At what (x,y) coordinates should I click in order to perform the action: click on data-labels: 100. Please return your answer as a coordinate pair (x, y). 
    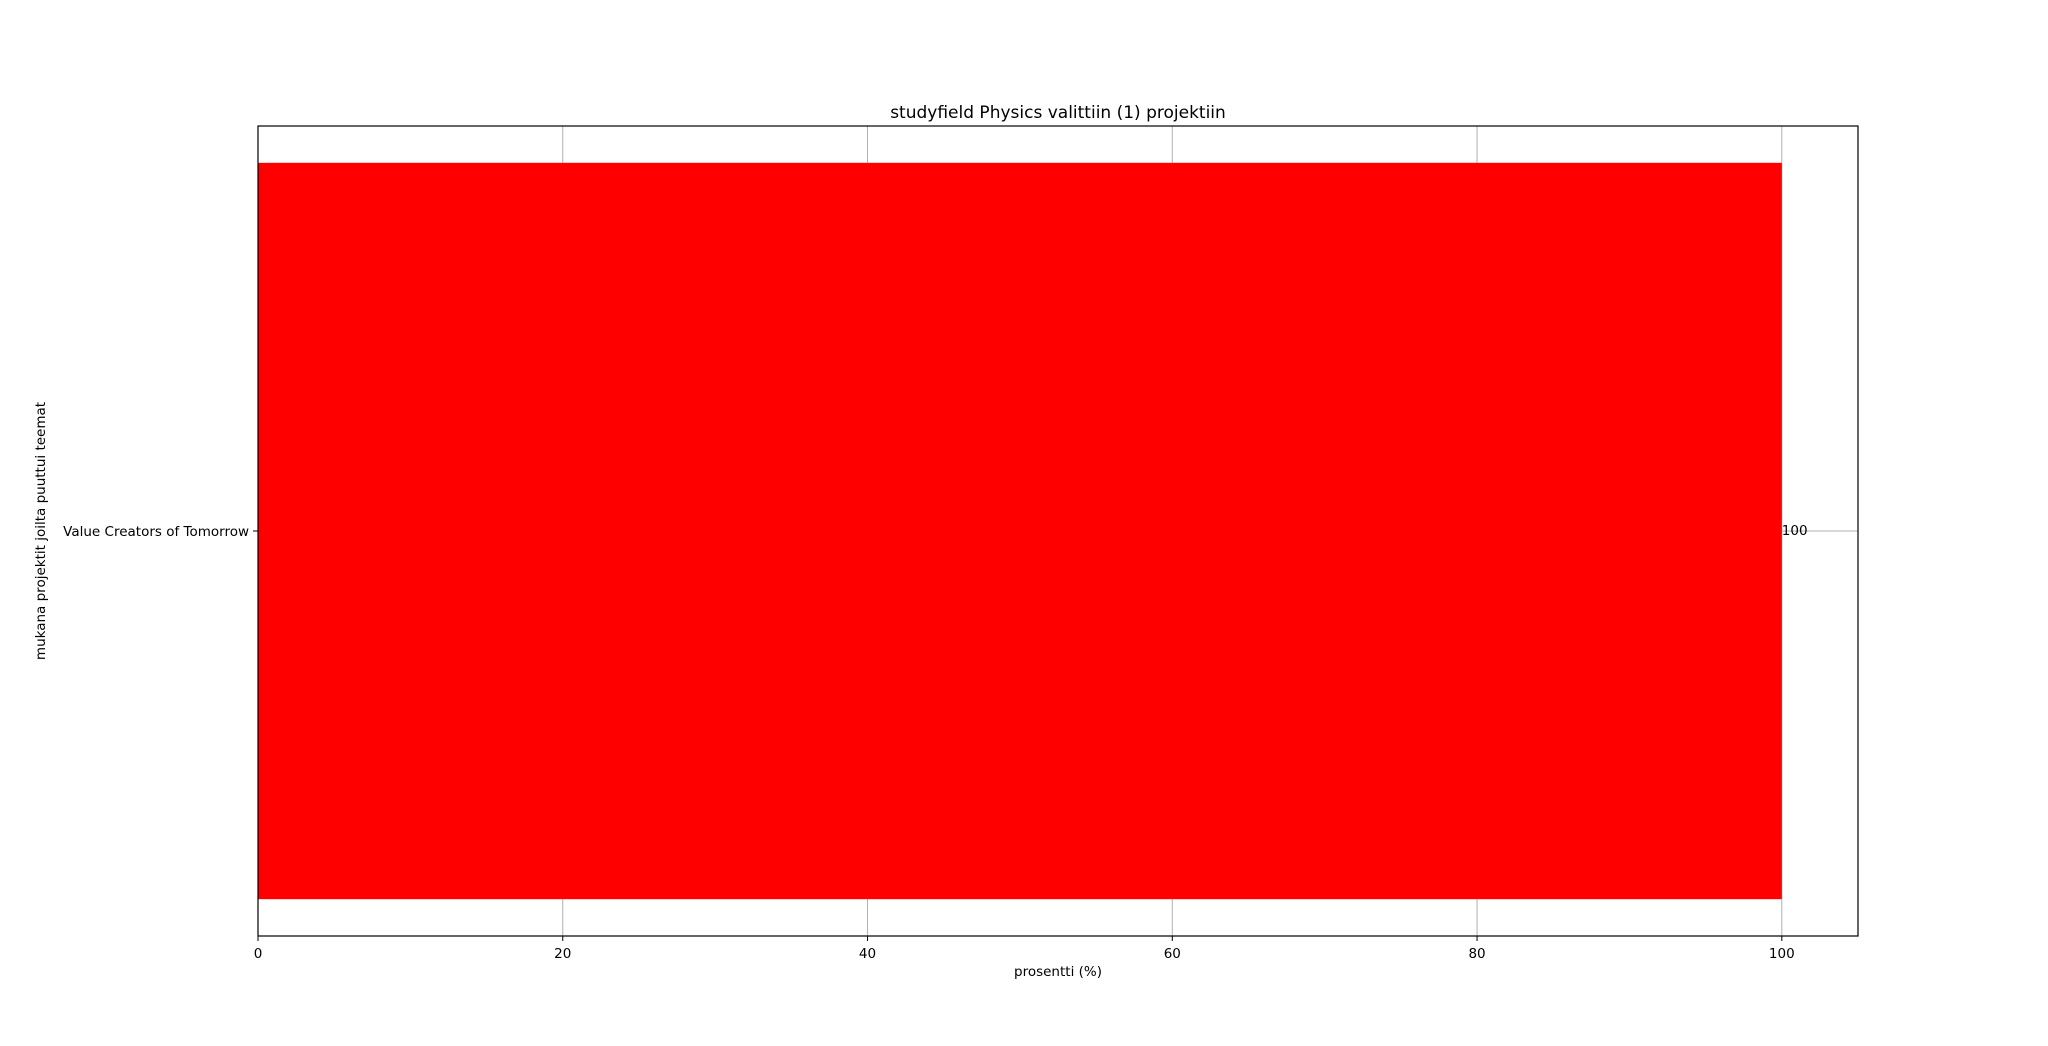
    Looking at the image, I should click on (1795, 531).